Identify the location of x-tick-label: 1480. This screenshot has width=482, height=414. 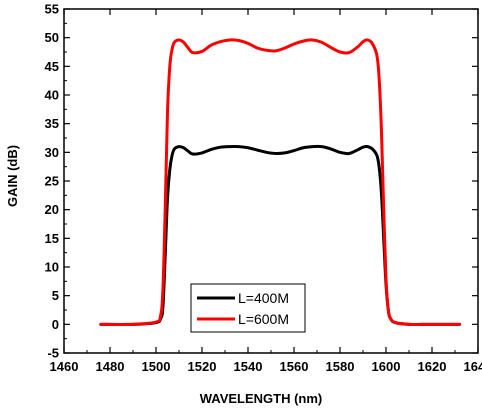
(110, 366).